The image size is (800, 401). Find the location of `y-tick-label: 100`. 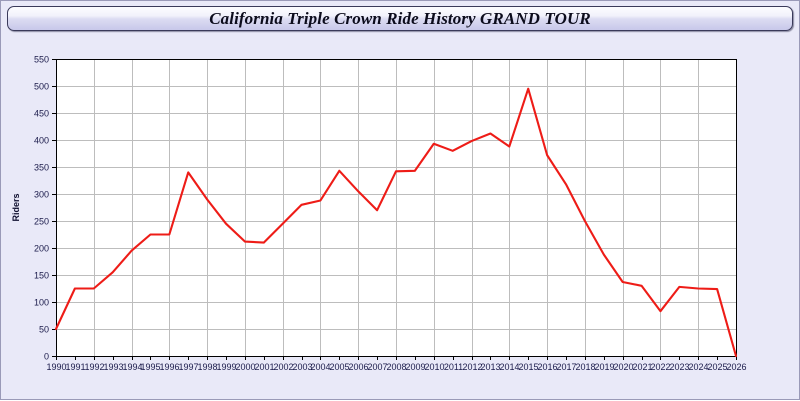

y-tick-label: 100 is located at coordinates (41, 303).